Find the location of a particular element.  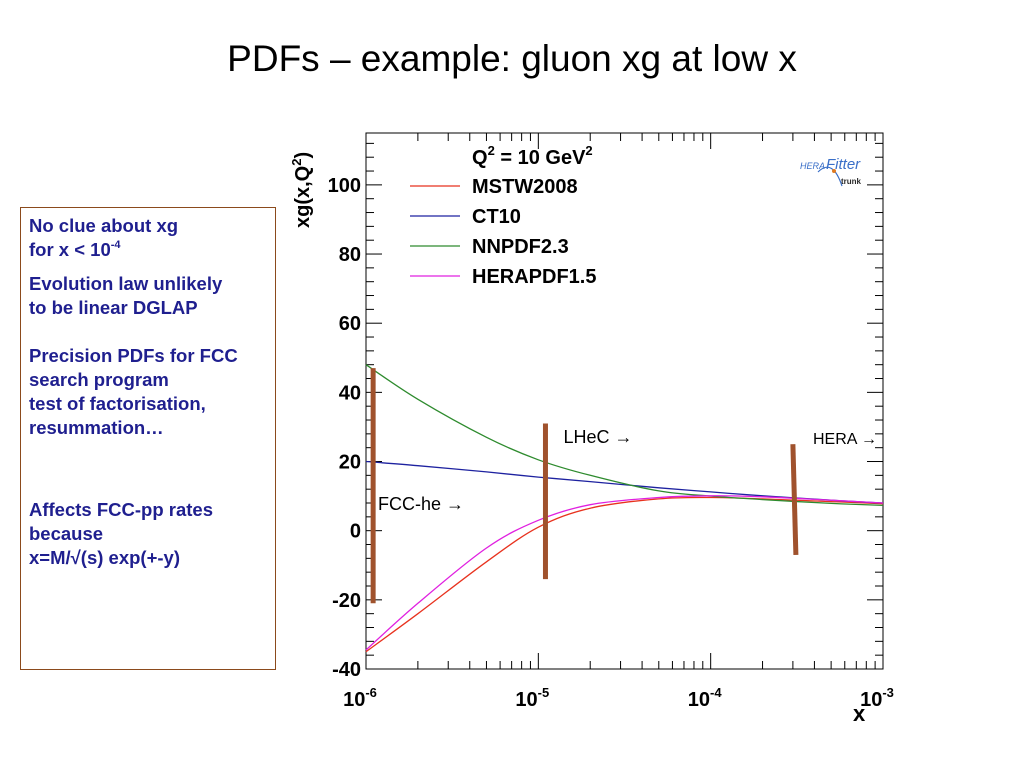

herafitter-logo: HERA Fitter trunk is located at coordinates (831, 171).